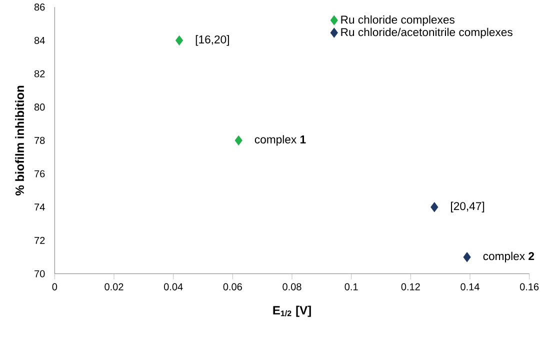  What do you see at coordinates (39, 40) in the screenshot?
I see `y-tick-label: 84` at bounding box center [39, 40].